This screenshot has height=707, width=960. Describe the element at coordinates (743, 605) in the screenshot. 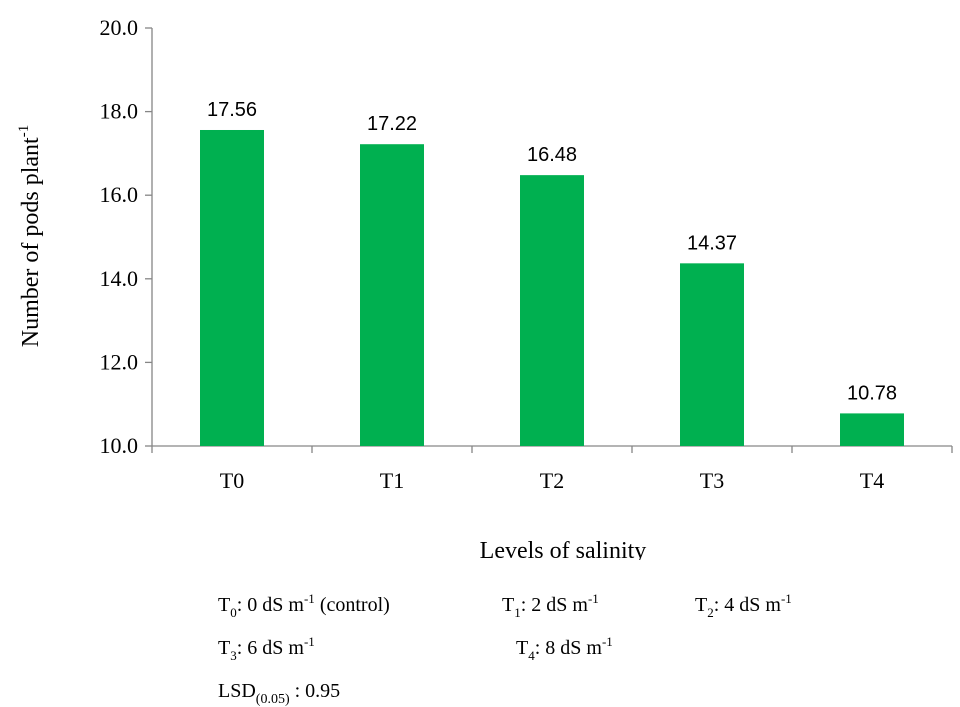

I see `legend-note-t2: T2: 4 dS m-1` at that location.